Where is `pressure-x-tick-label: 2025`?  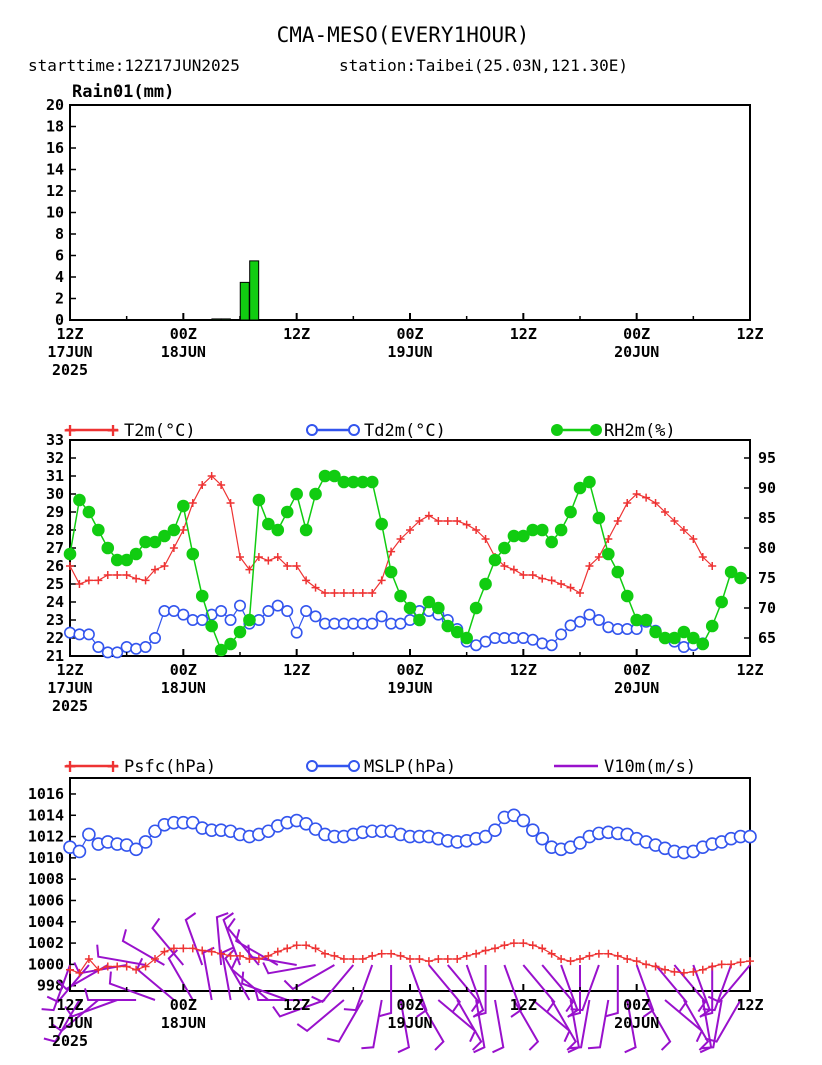
pressure-x-tick-label: 2025 is located at coordinates (70, 1041).